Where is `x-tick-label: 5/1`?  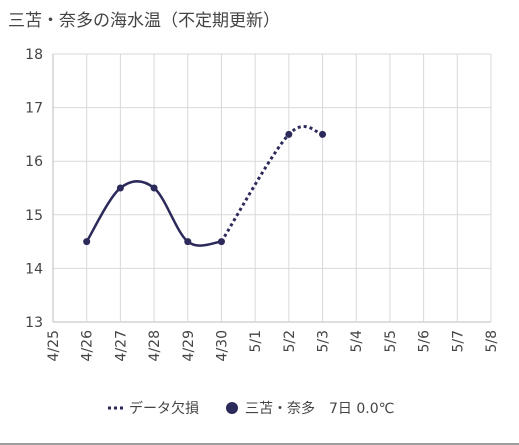
x-tick-label: 5/1 is located at coordinates (256, 341).